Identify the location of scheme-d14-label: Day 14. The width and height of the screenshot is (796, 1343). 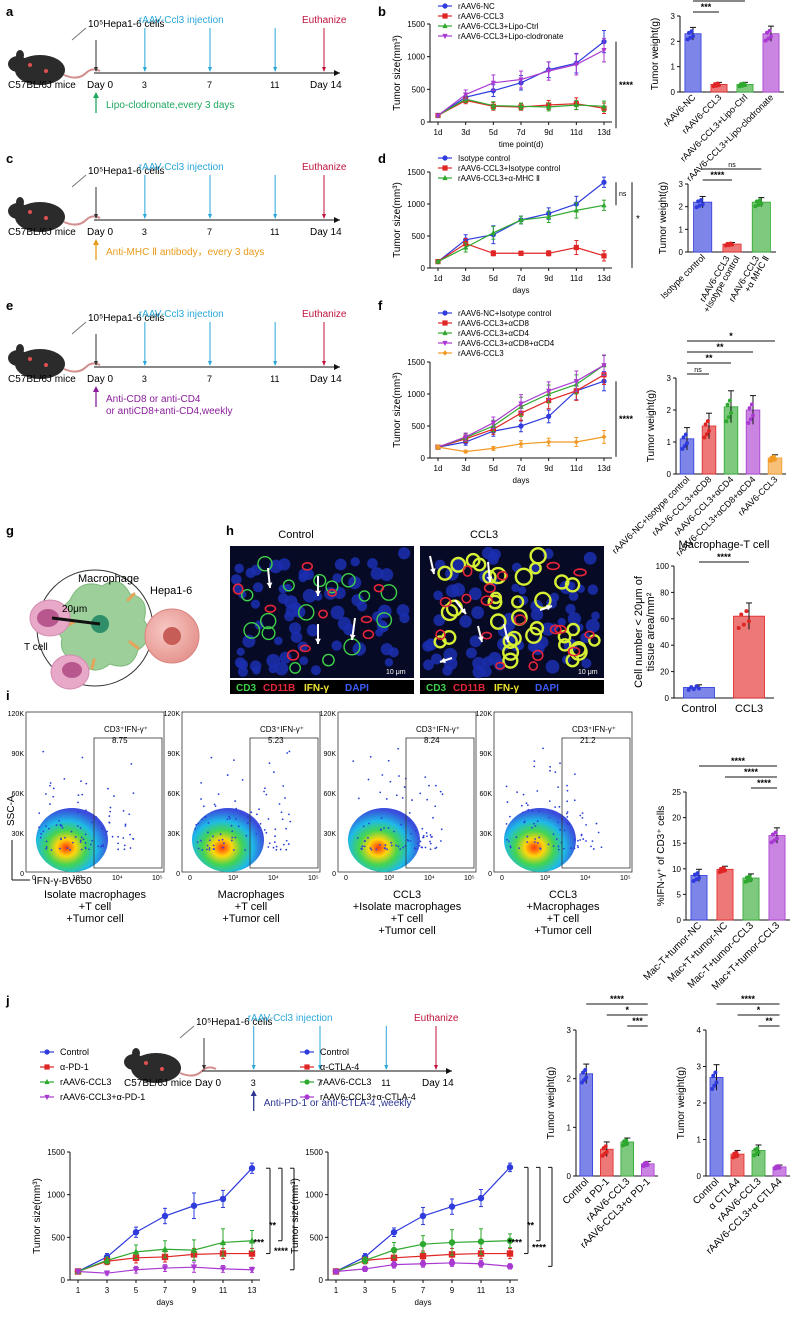
(326, 379).